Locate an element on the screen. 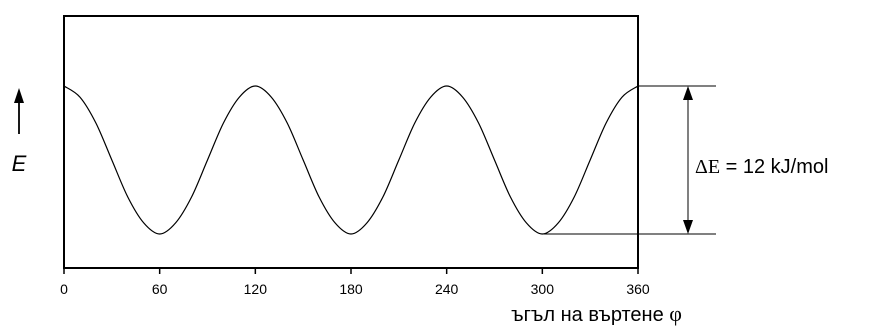  x-axis-label: ъгъл на въртене φ is located at coordinates (596, 313).